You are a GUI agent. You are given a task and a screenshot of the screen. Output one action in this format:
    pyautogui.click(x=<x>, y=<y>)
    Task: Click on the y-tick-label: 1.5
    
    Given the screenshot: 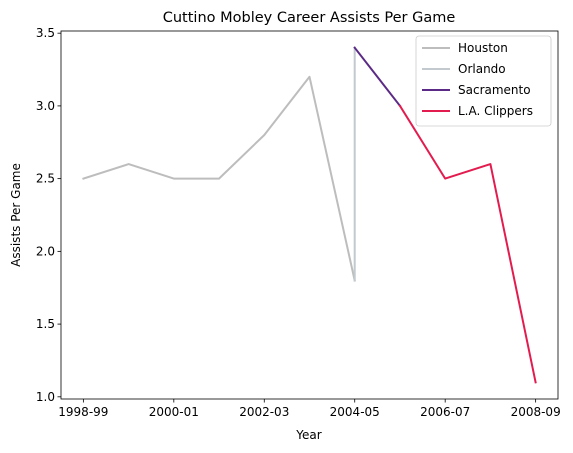 What is the action you would take?
    pyautogui.click(x=45, y=324)
    